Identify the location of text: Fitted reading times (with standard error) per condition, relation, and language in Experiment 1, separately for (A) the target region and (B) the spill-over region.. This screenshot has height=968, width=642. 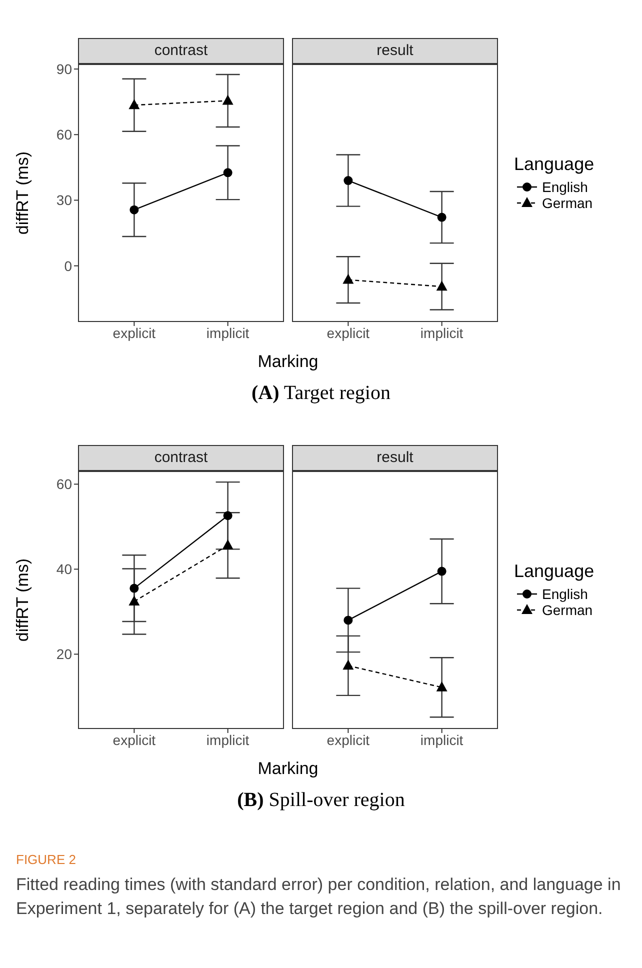
(319, 897).